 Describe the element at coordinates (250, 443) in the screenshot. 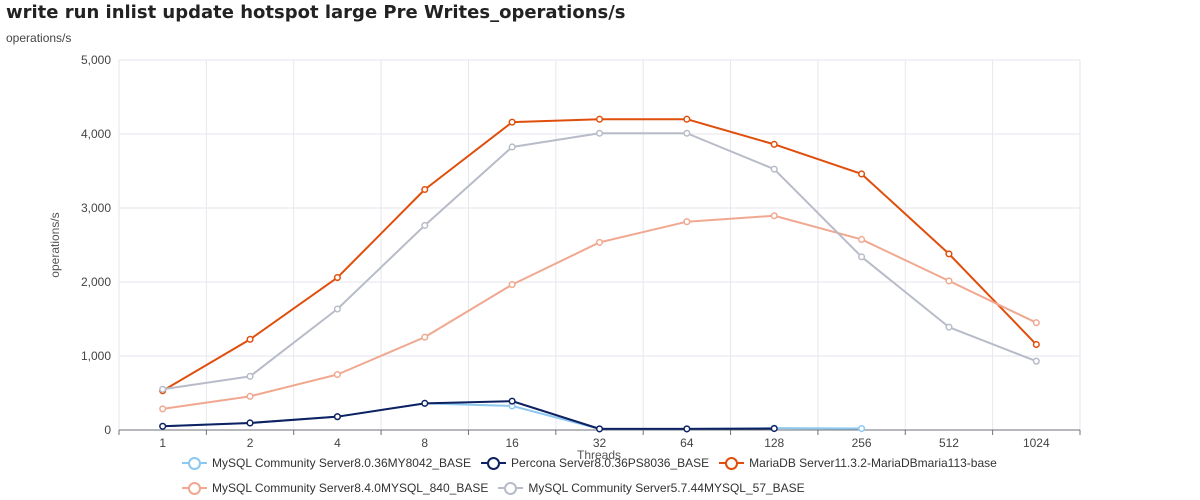

I see `x-tick-label: 2` at that location.